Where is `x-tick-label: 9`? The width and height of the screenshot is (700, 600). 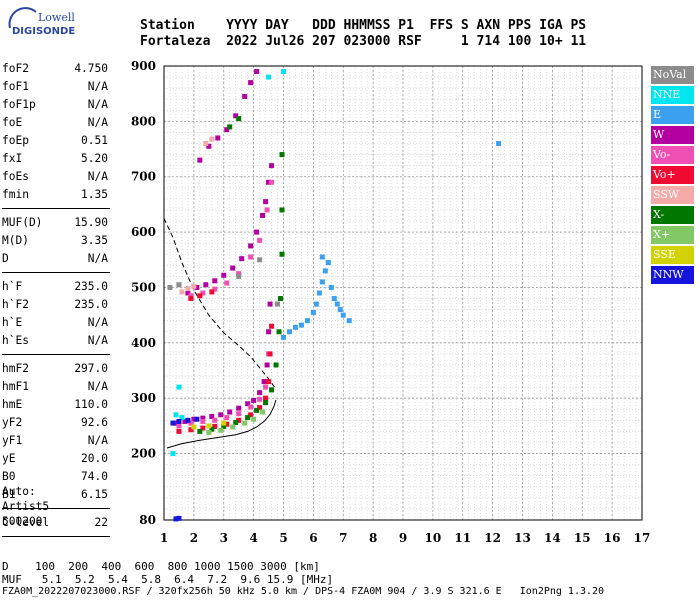
x-tick-label: 9 is located at coordinates (403, 538).